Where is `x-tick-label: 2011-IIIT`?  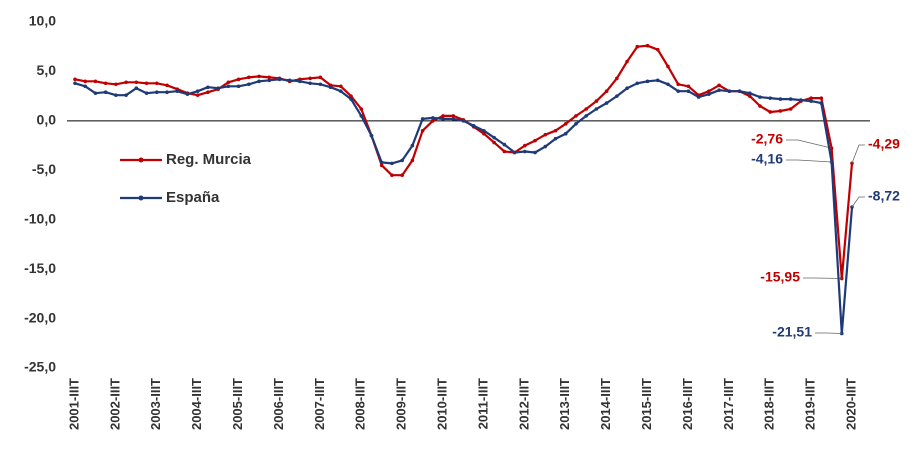
x-tick-label: 2011-IIIT is located at coordinates (482, 403).